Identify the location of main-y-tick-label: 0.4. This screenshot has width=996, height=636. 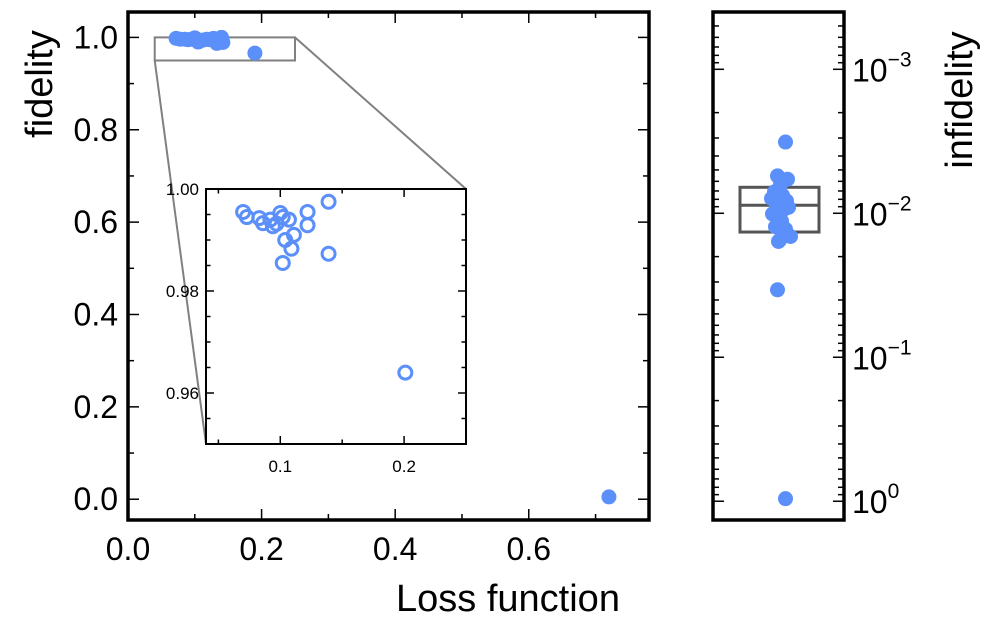
(96, 314).